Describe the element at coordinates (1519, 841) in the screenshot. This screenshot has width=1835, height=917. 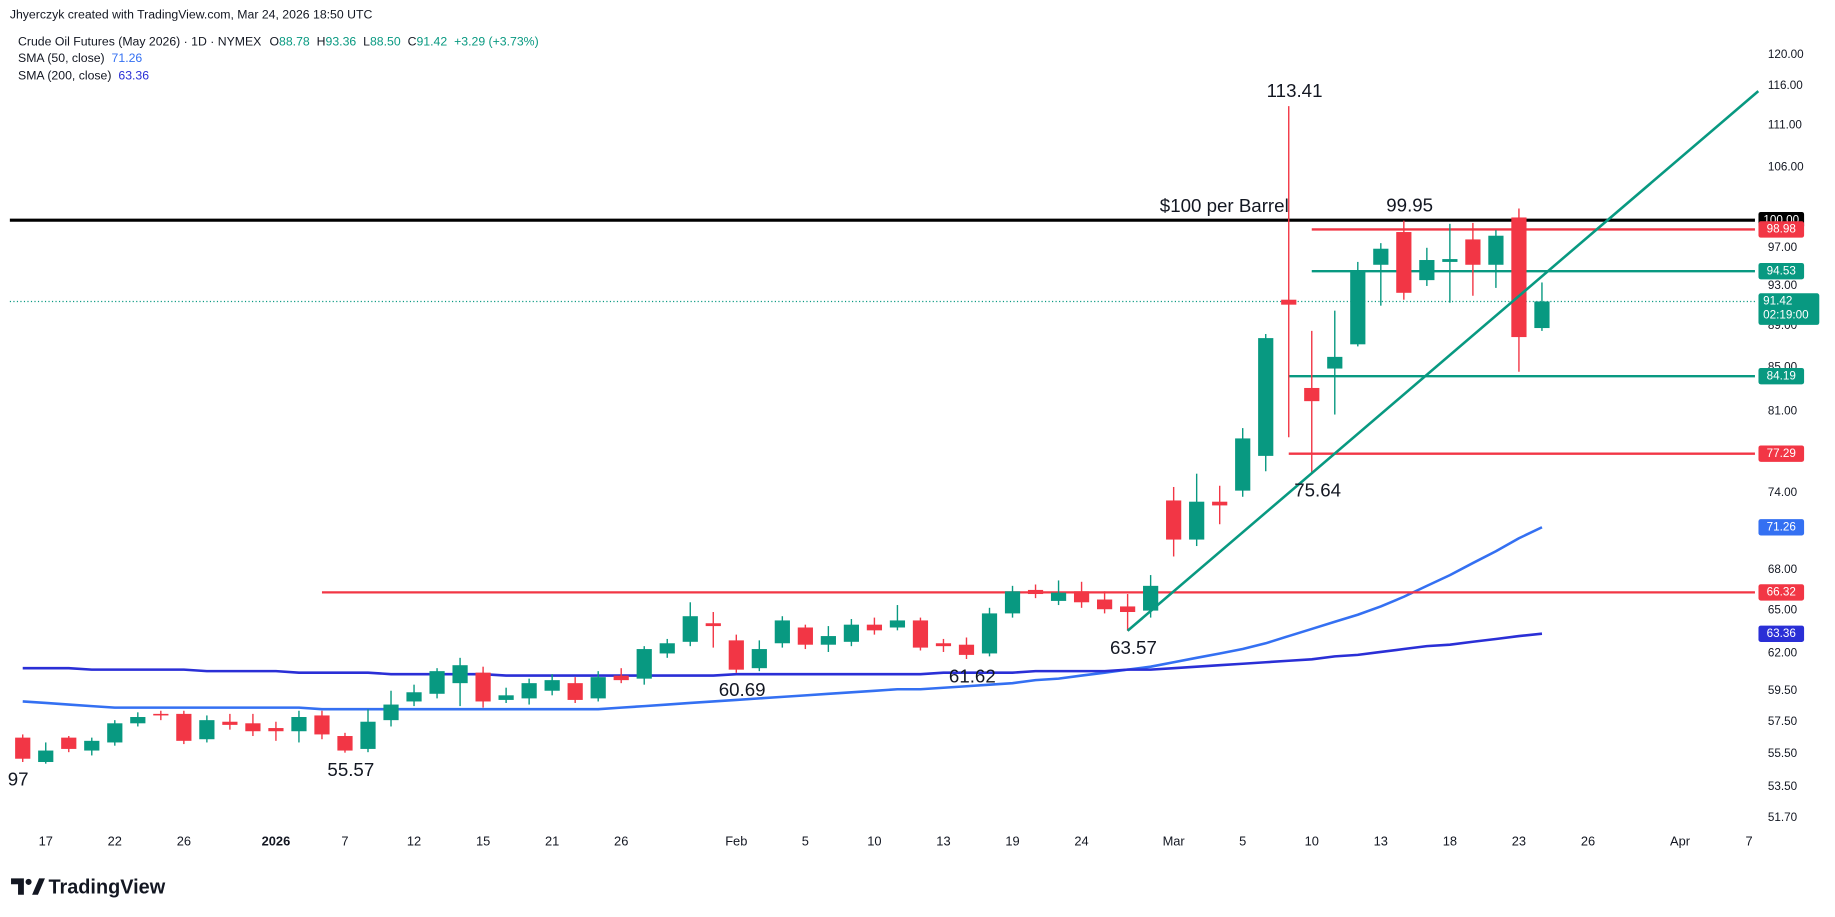
I see `x-tick-label: 23` at that location.